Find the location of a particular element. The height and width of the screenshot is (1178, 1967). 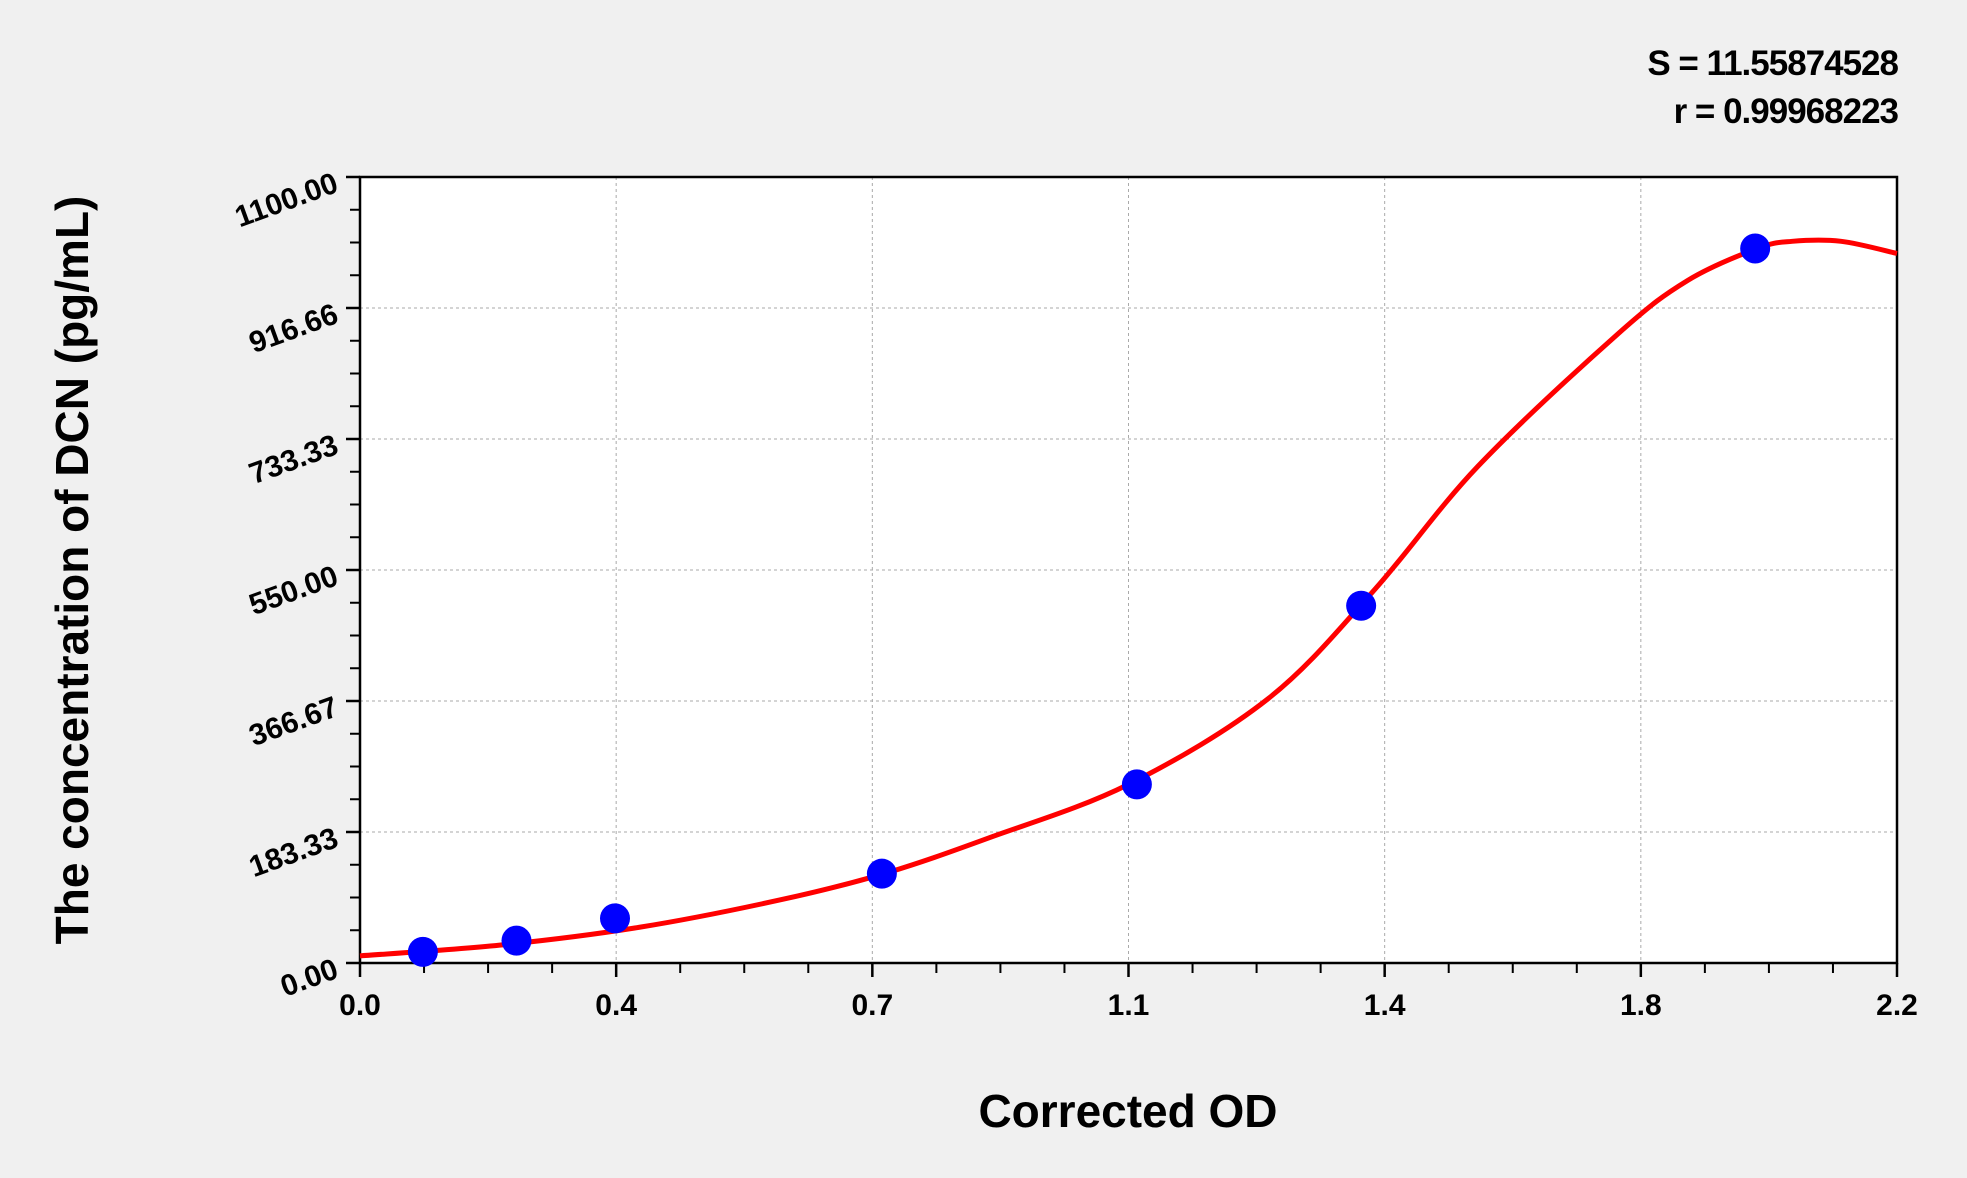

x-axis-label: Corrected OD is located at coordinates (1127, 1111).